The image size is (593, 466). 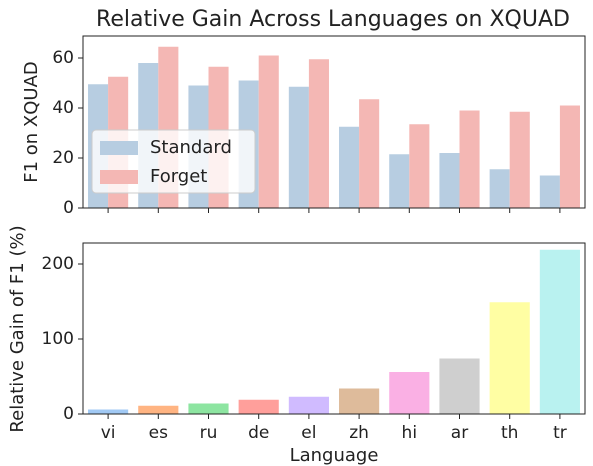 What do you see at coordinates (63, 58) in the screenshot?
I see `y-tick-label: 60` at bounding box center [63, 58].